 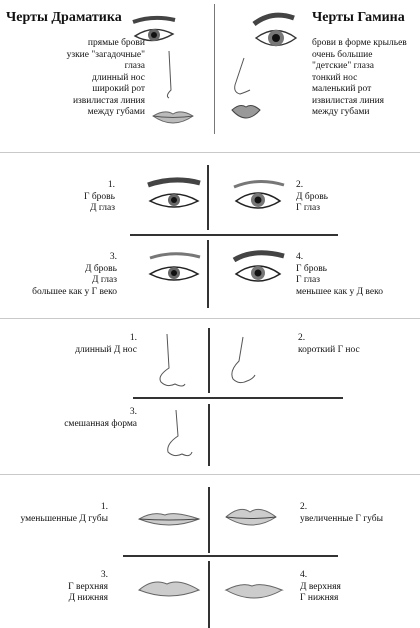 What do you see at coordinates (230, 556) in the screenshot?
I see `lips-grid-horizontal` at bounding box center [230, 556].